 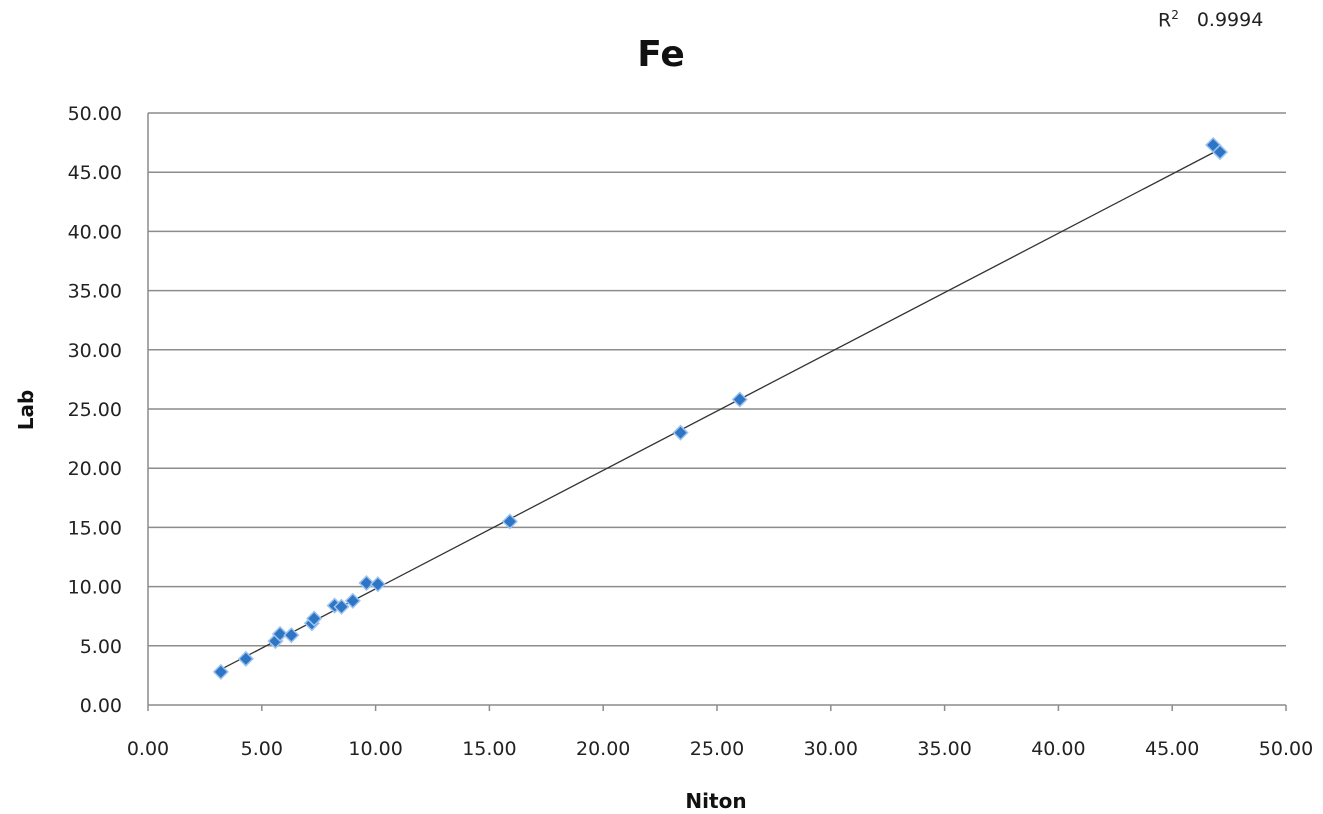 I want to click on x-tick-label: 30.00, so click(x=831, y=749).